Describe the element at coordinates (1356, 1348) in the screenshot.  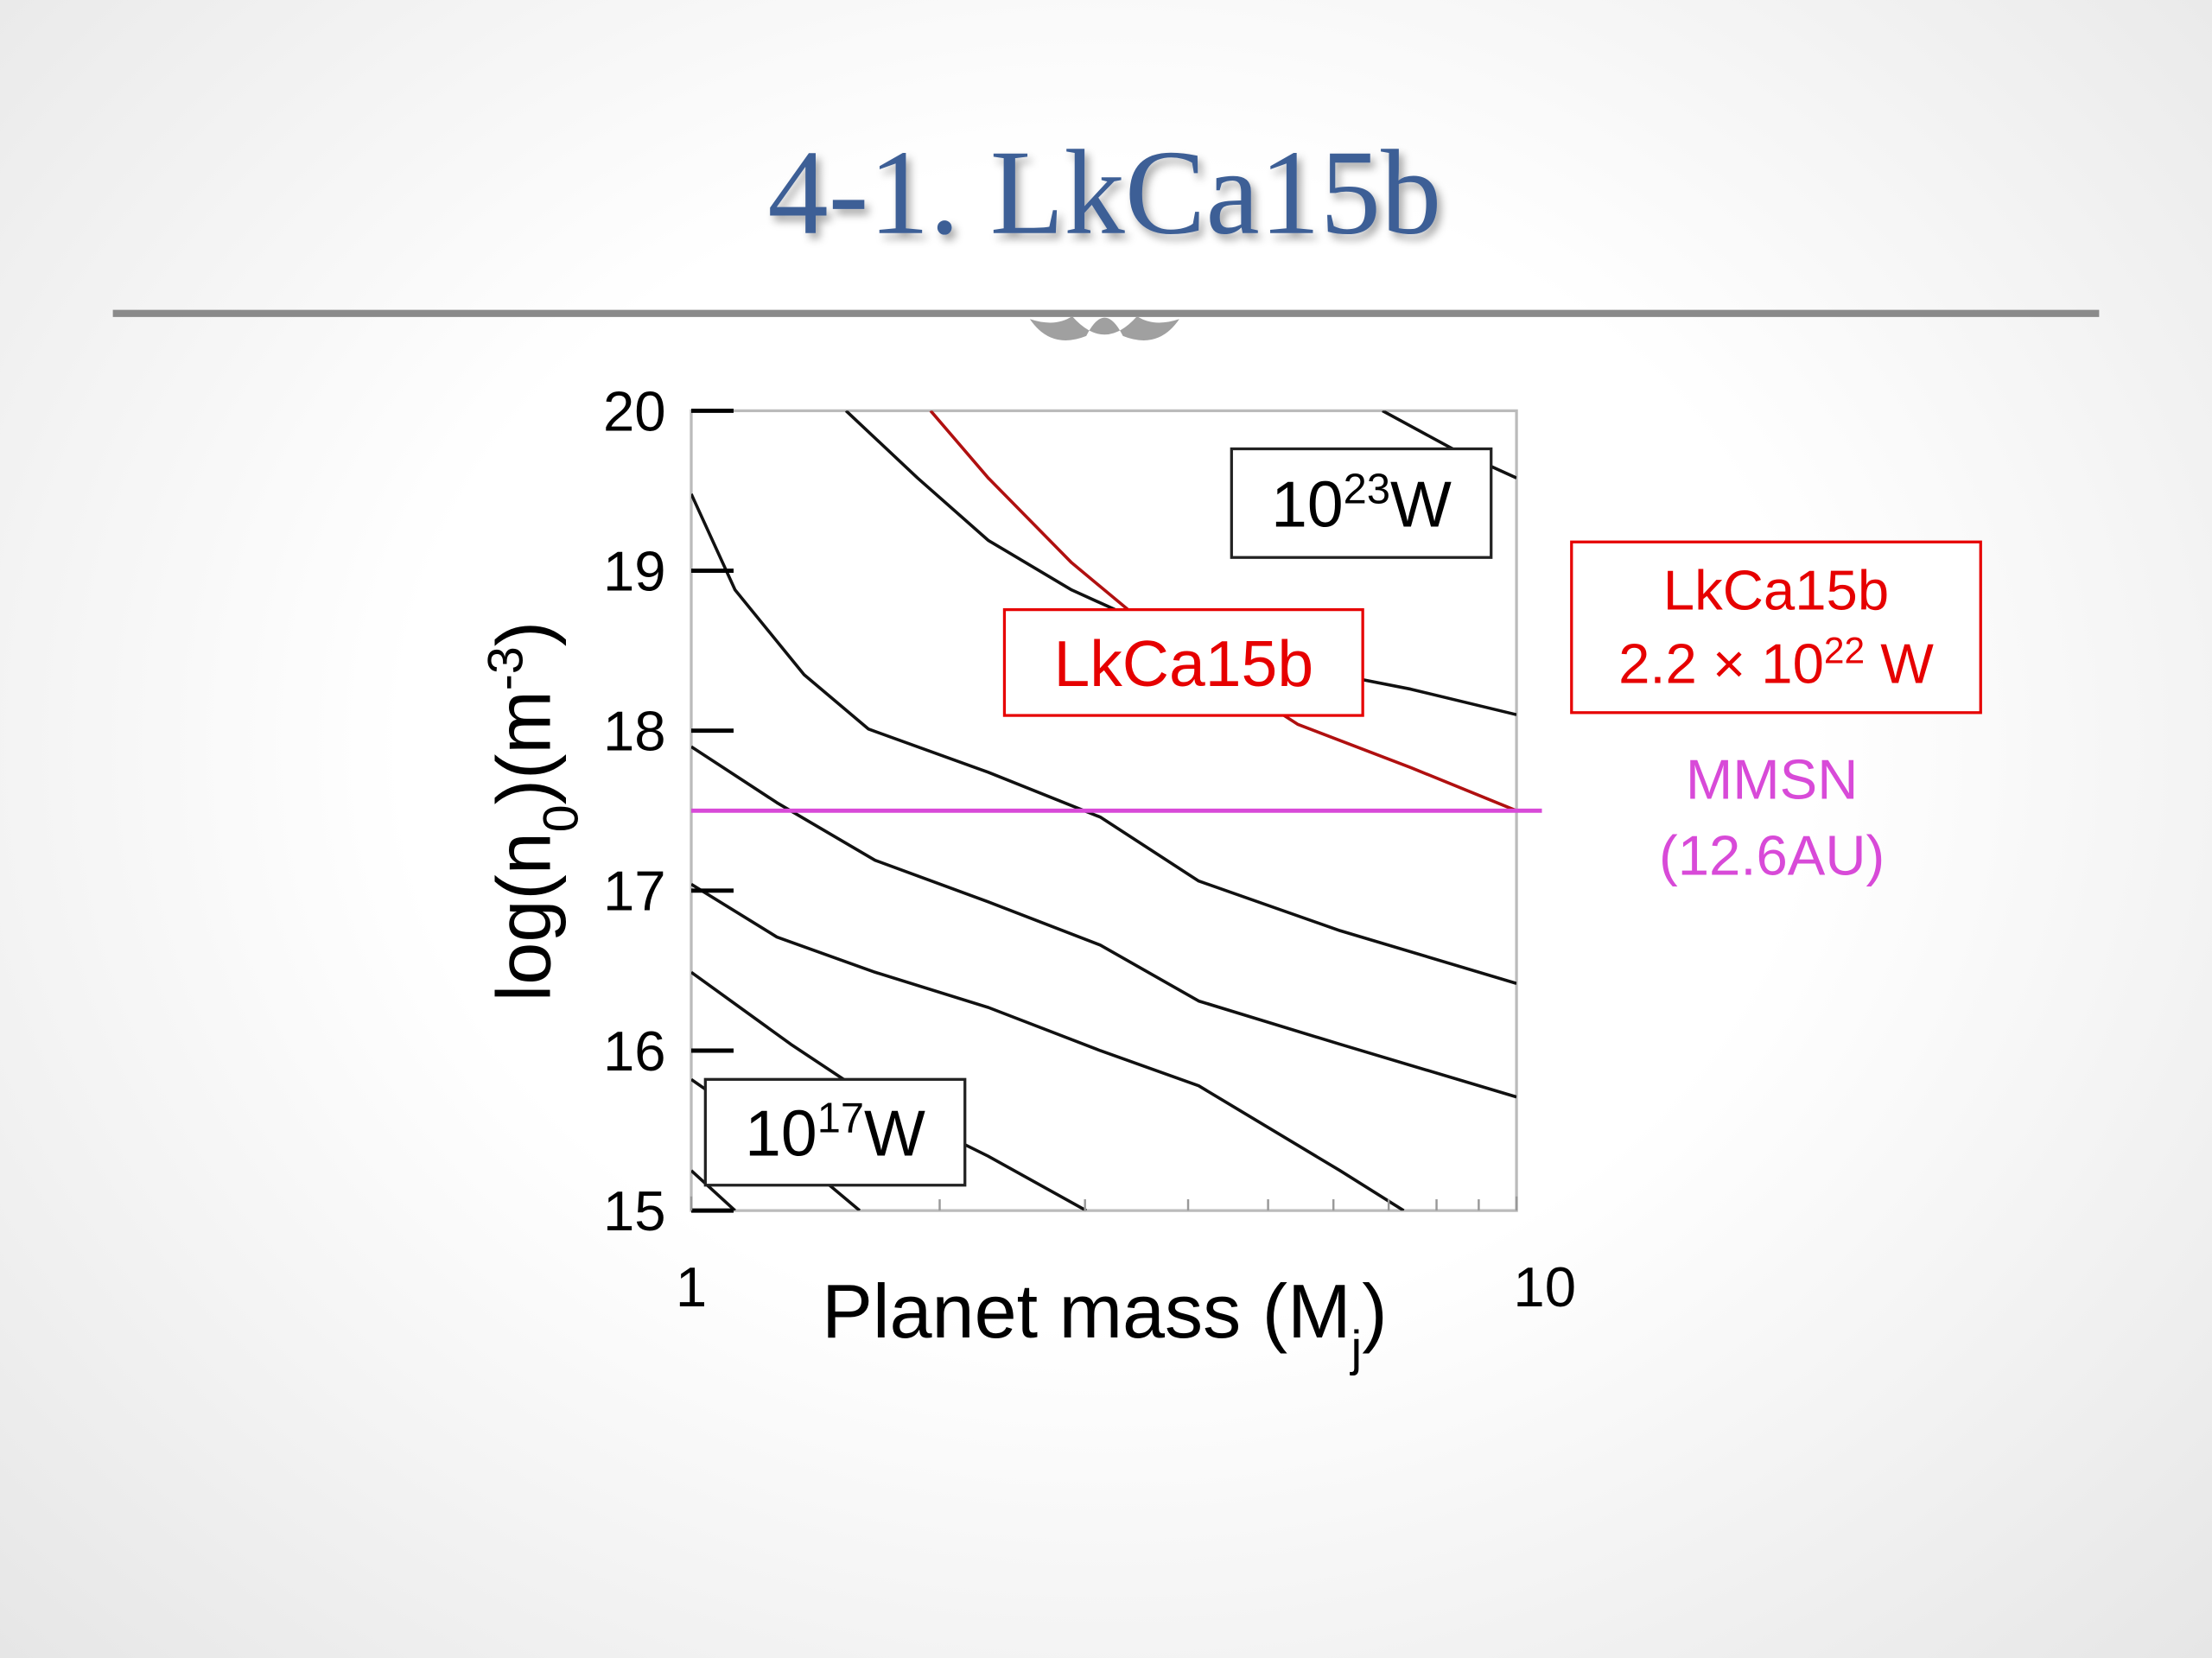
I see `x-label-sub: j` at that location.